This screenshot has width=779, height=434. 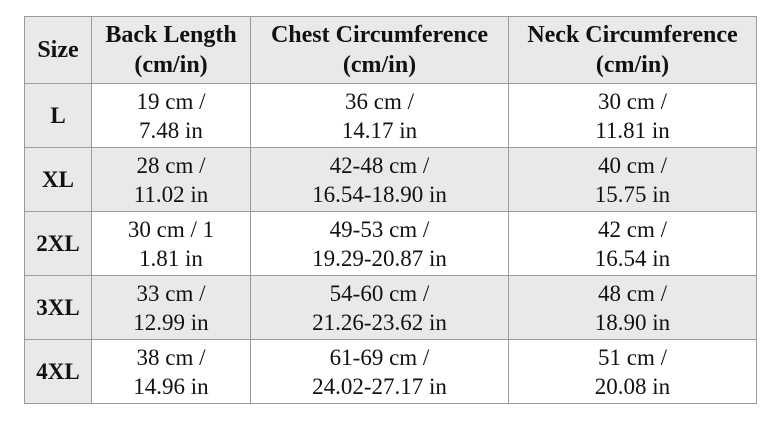 What do you see at coordinates (379, 307) in the screenshot?
I see `chest-cell: 54-60 cm / 21.26-23.62 in` at bounding box center [379, 307].